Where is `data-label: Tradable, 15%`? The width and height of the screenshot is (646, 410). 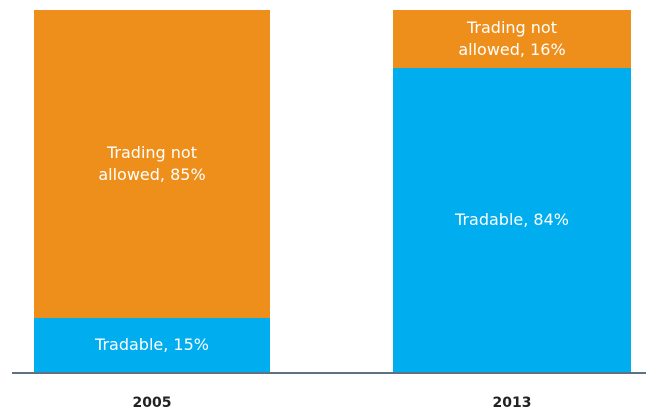
data-label: Tradable, 15% is located at coordinates (152, 344).